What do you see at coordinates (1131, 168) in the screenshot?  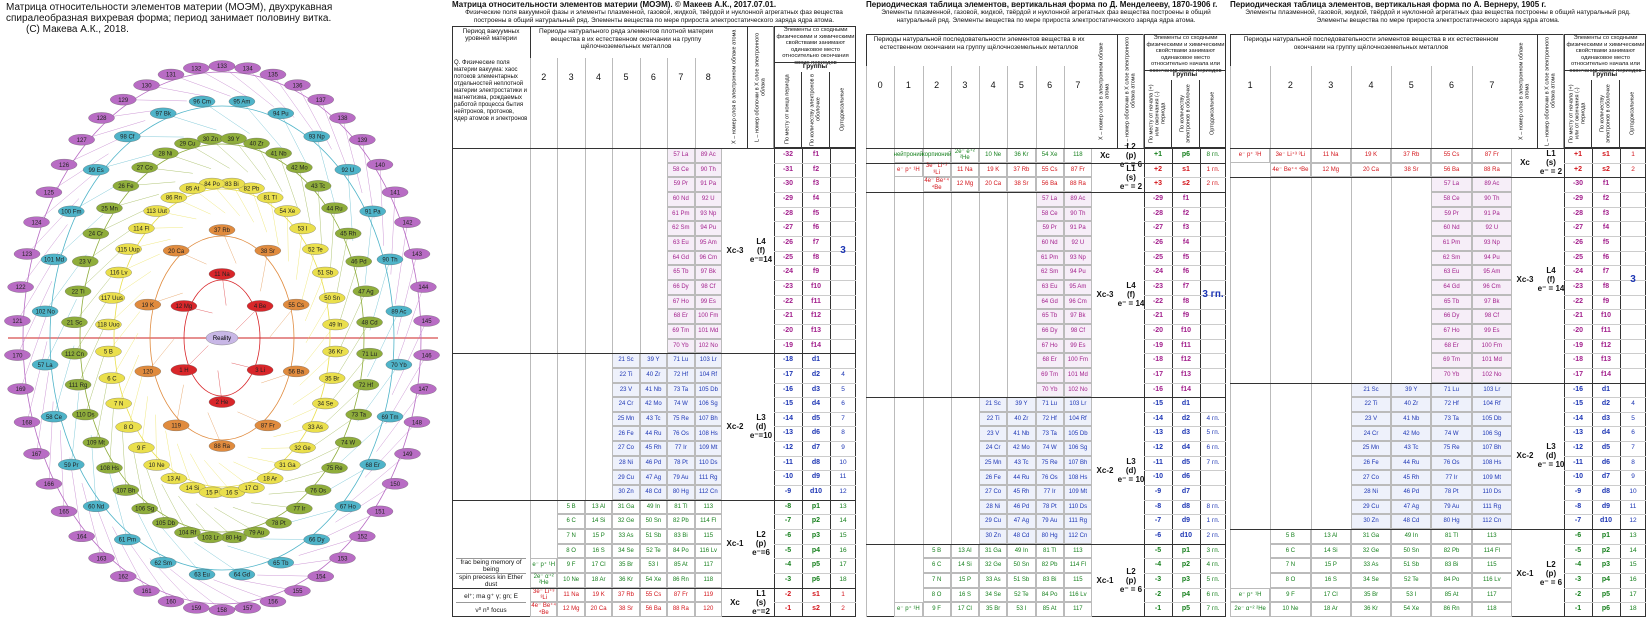 I see `block-l-line: L1` at bounding box center [1131, 168].